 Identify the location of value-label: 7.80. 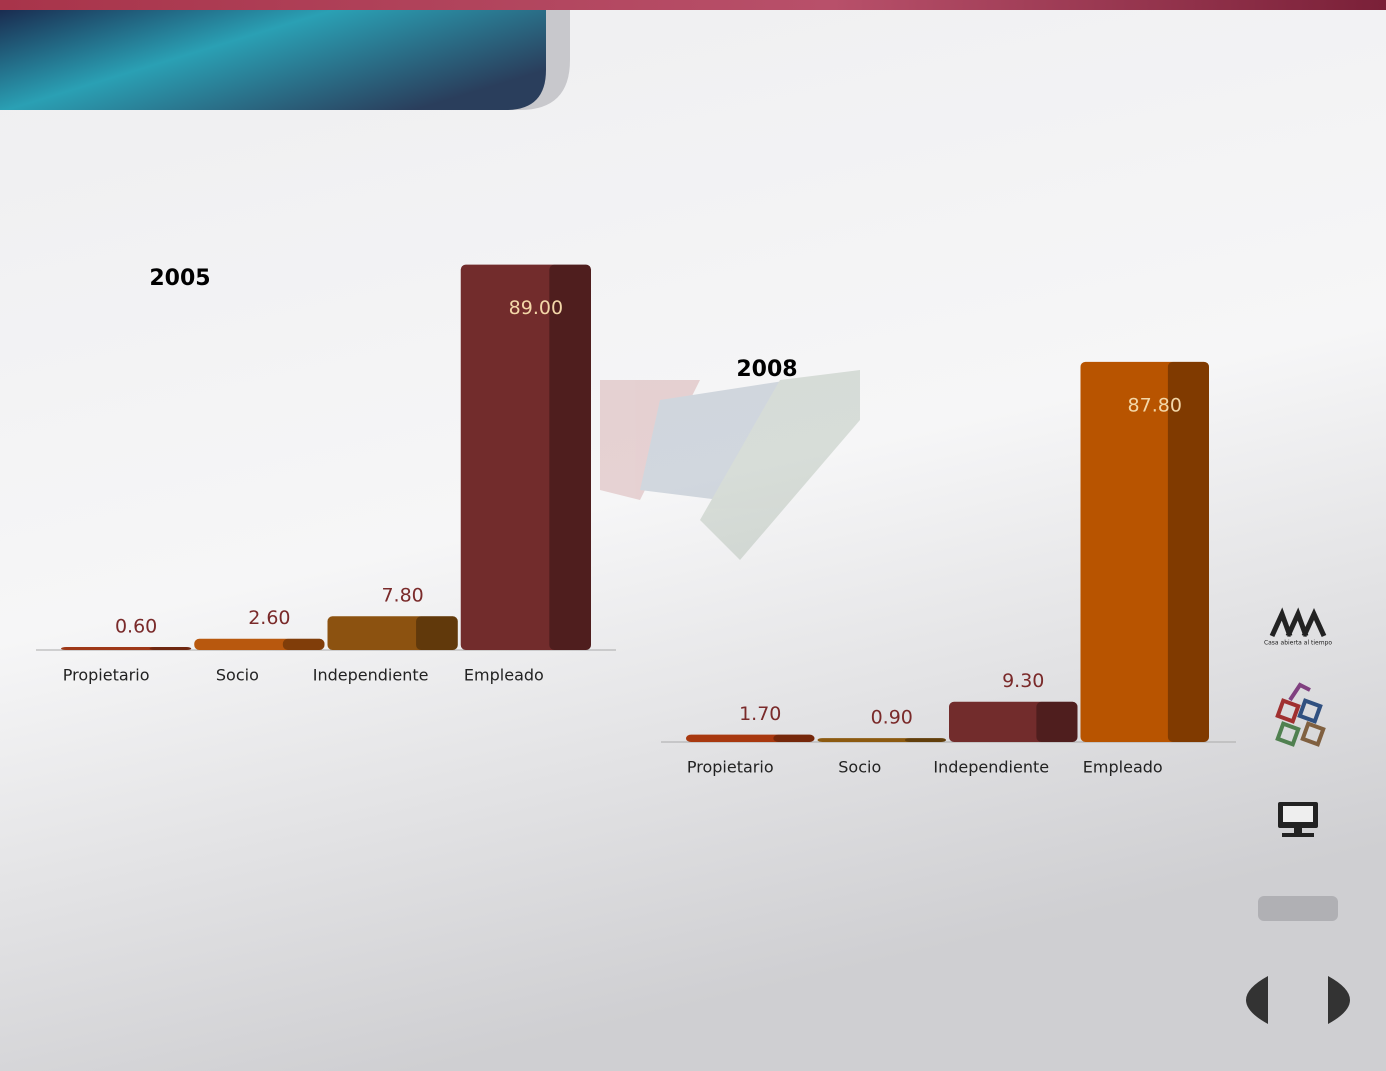
(402, 596).